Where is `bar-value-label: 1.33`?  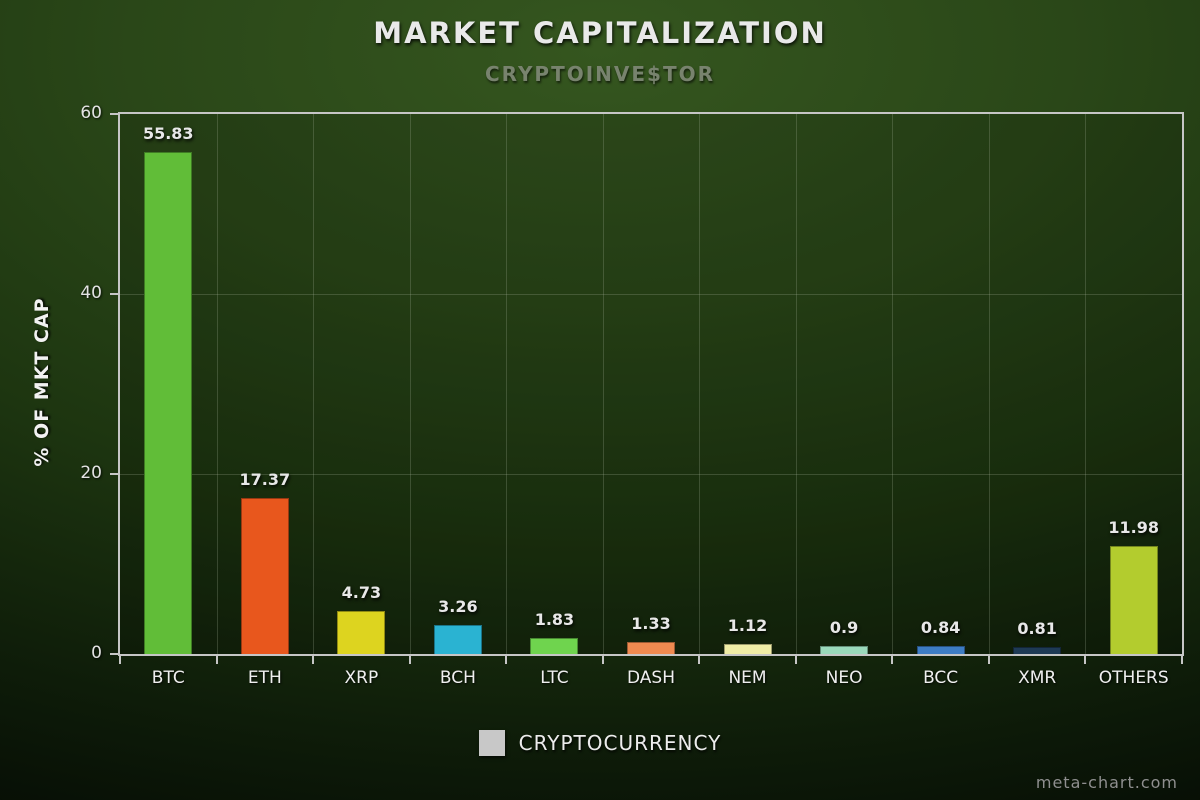 bar-value-label: 1.33 is located at coordinates (651, 624).